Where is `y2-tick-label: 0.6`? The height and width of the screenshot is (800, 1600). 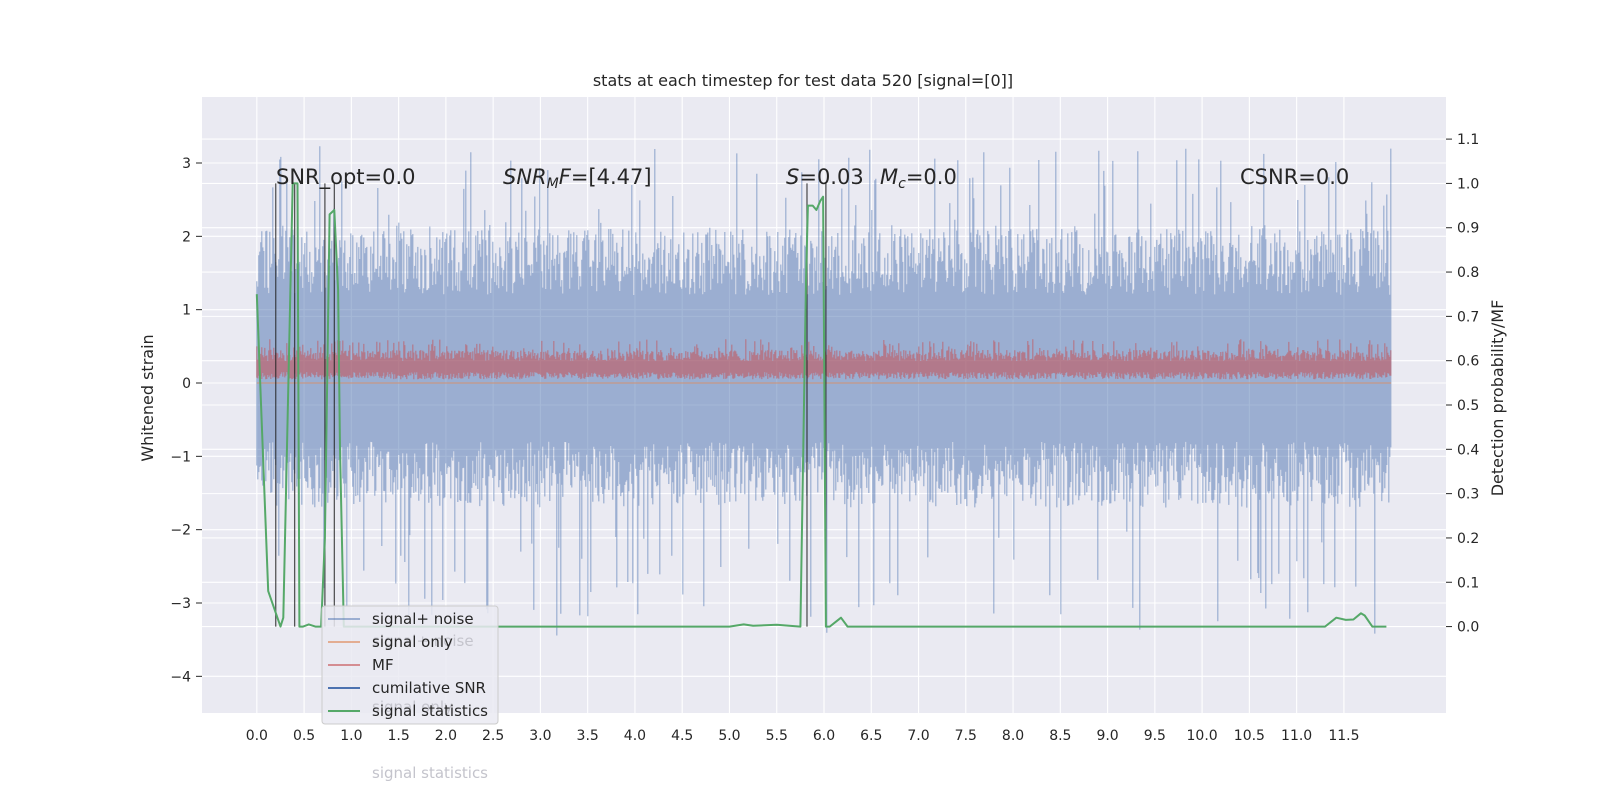
y2-tick-label: 0.6 is located at coordinates (1468, 362).